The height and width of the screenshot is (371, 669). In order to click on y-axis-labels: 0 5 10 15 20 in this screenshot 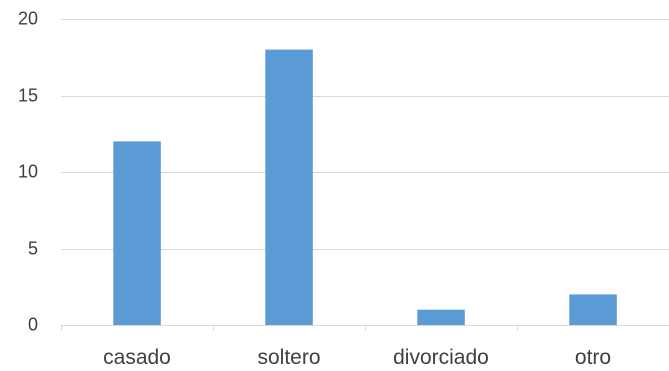, I will do `click(28, 171)`.